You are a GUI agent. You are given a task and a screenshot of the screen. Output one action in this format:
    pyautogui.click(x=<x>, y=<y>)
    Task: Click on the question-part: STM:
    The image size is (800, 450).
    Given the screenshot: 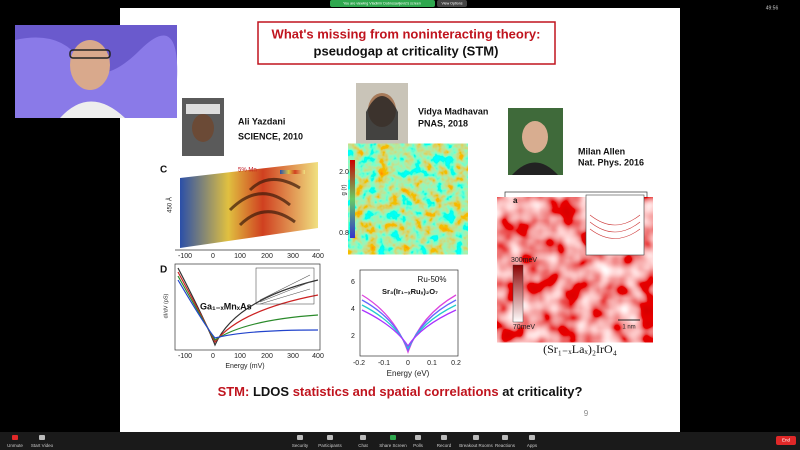 What is the action you would take?
    pyautogui.click(x=234, y=391)
    